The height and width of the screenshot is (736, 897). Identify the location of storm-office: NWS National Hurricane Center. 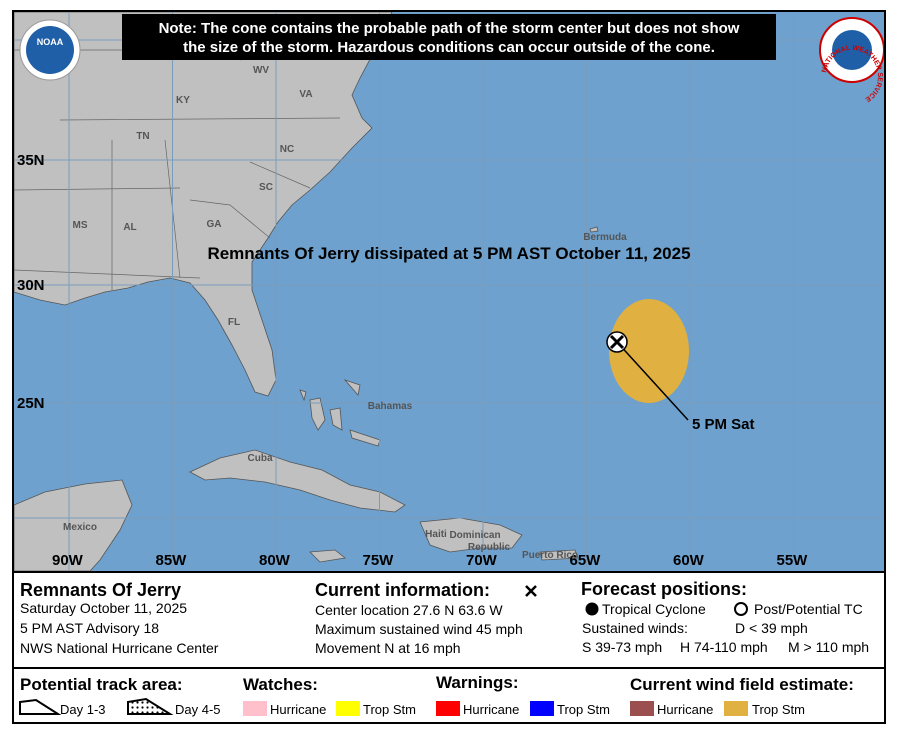
(119, 648).